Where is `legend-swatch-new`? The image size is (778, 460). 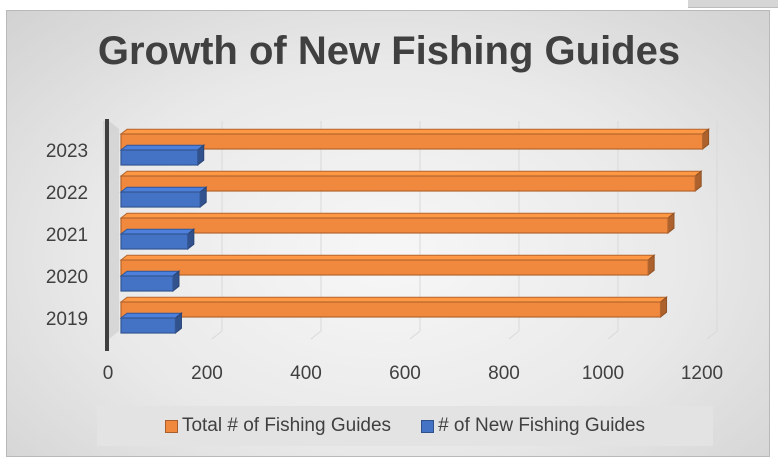 legend-swatch-new is located at coordinates (427, 426).